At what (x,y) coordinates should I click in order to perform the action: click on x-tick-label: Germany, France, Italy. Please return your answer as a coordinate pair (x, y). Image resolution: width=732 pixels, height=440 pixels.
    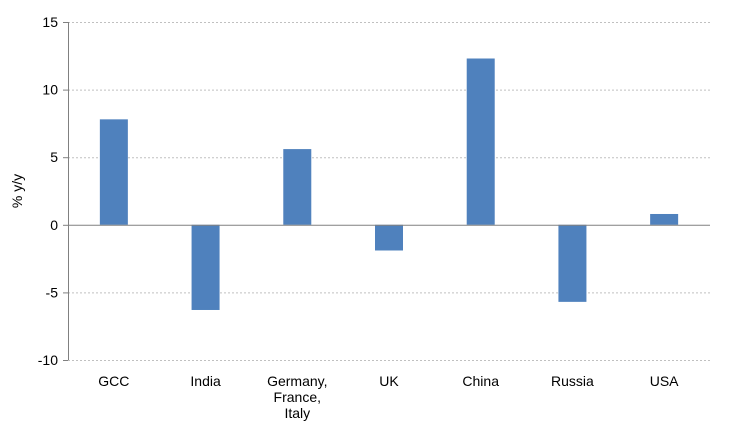
    Looking at the image, I should click on (297, 397).